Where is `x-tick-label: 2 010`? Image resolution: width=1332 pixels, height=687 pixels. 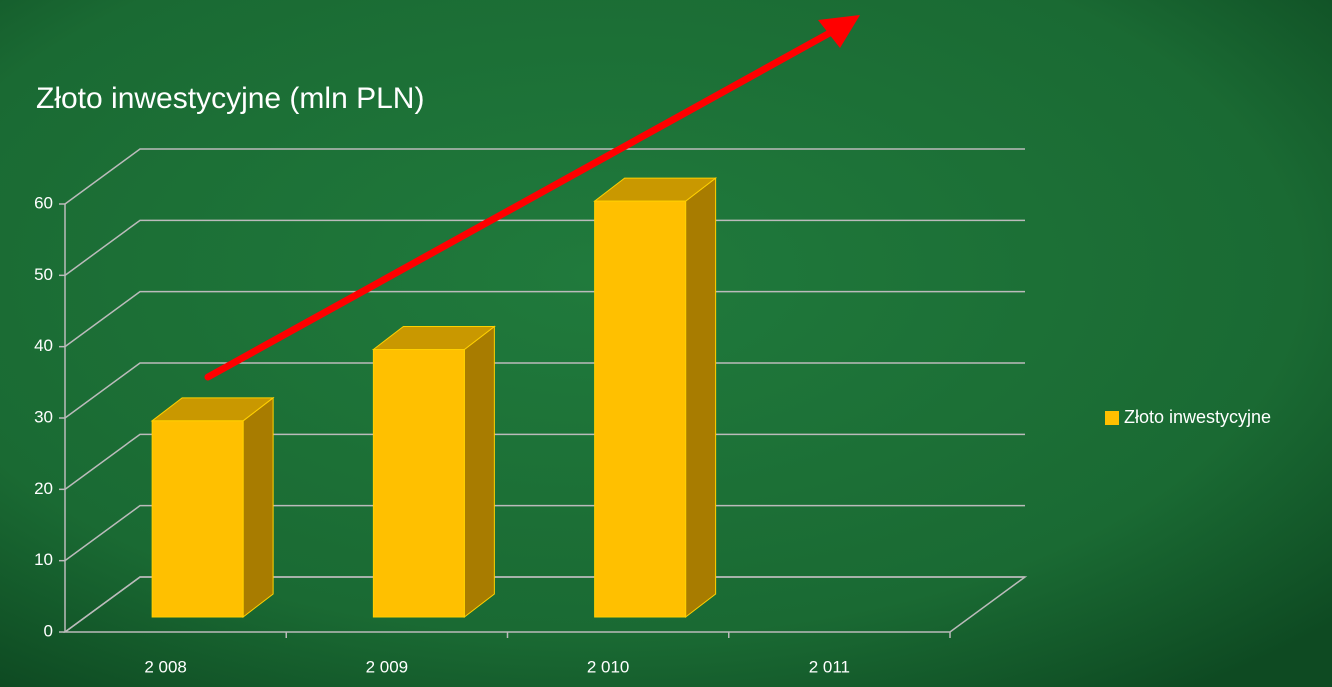
x-tick-label: 2 010 is located at coordinates (608, 666).